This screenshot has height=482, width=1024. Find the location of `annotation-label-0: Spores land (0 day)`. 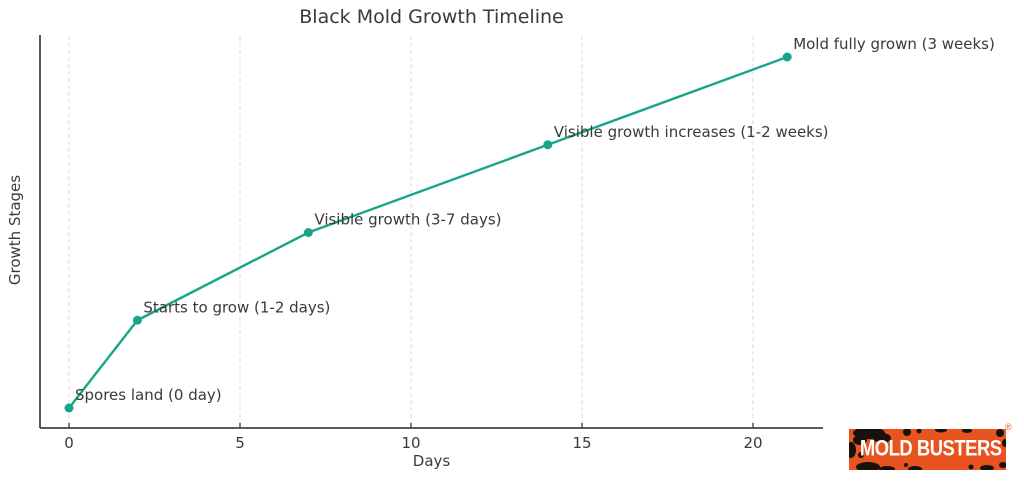

annotation-label-0: Spores land (0 day) is located at coordinates (148, 395).